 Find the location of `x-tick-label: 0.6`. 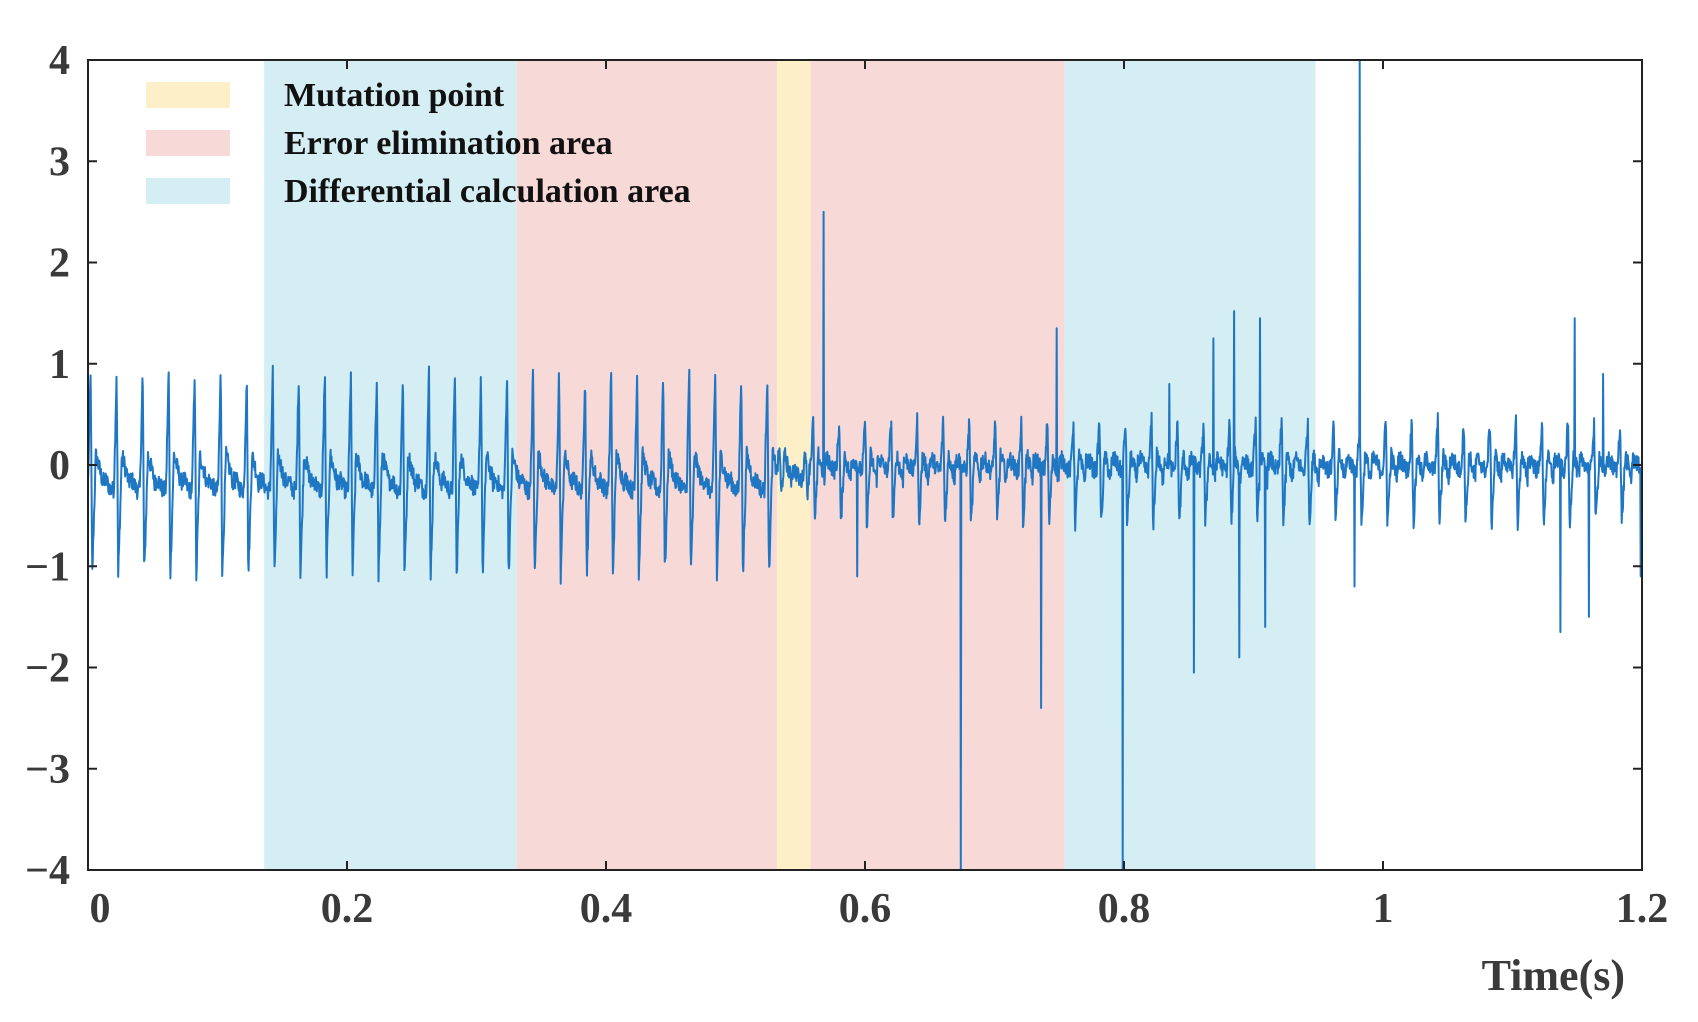

x-tick-label: 0.6 is located at coordinates (865, 909).